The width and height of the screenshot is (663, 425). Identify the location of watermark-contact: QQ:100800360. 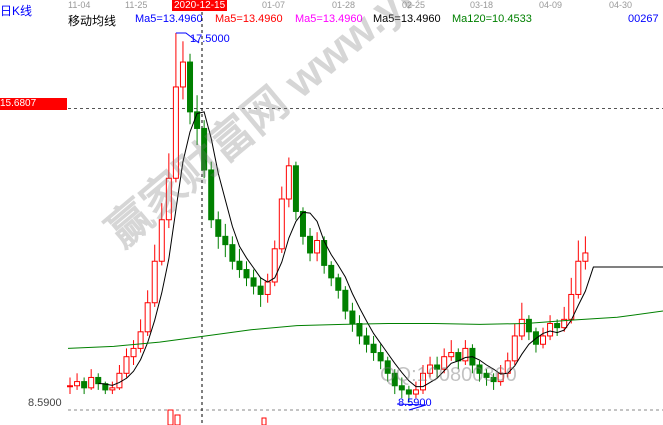
(448, 375).